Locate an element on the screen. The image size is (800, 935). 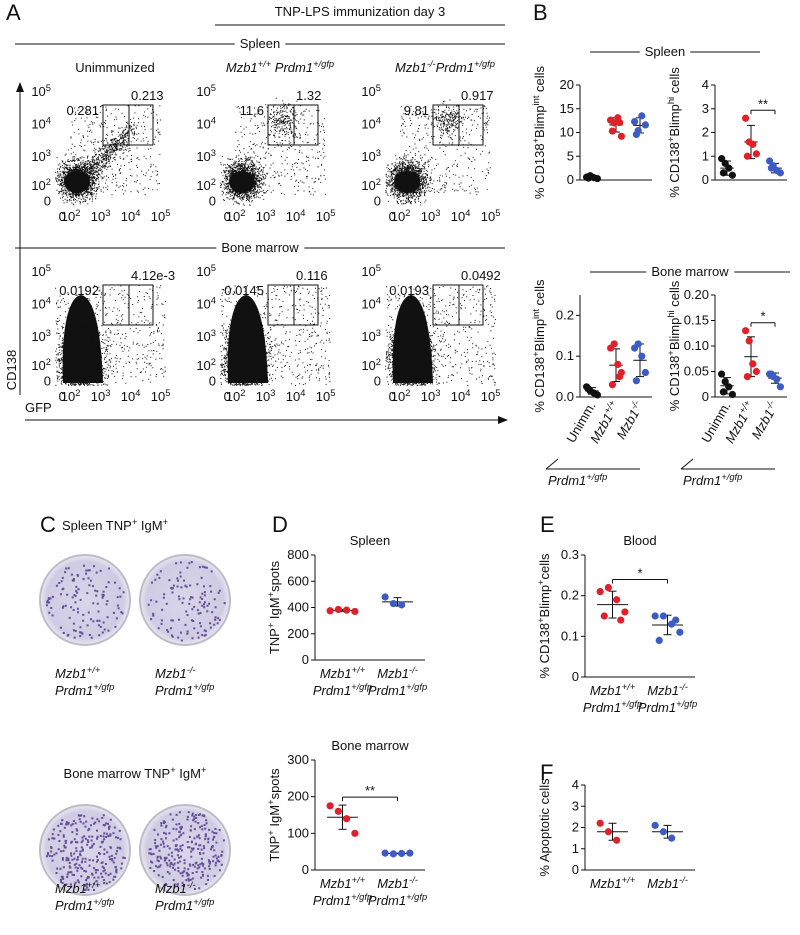
text-part: +/gfp is located at coordinates (361, 897).